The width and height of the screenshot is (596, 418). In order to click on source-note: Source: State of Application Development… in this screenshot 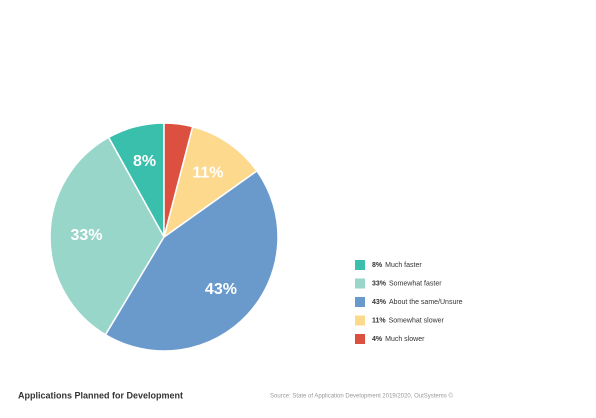, I will do `click(361, 396)`.